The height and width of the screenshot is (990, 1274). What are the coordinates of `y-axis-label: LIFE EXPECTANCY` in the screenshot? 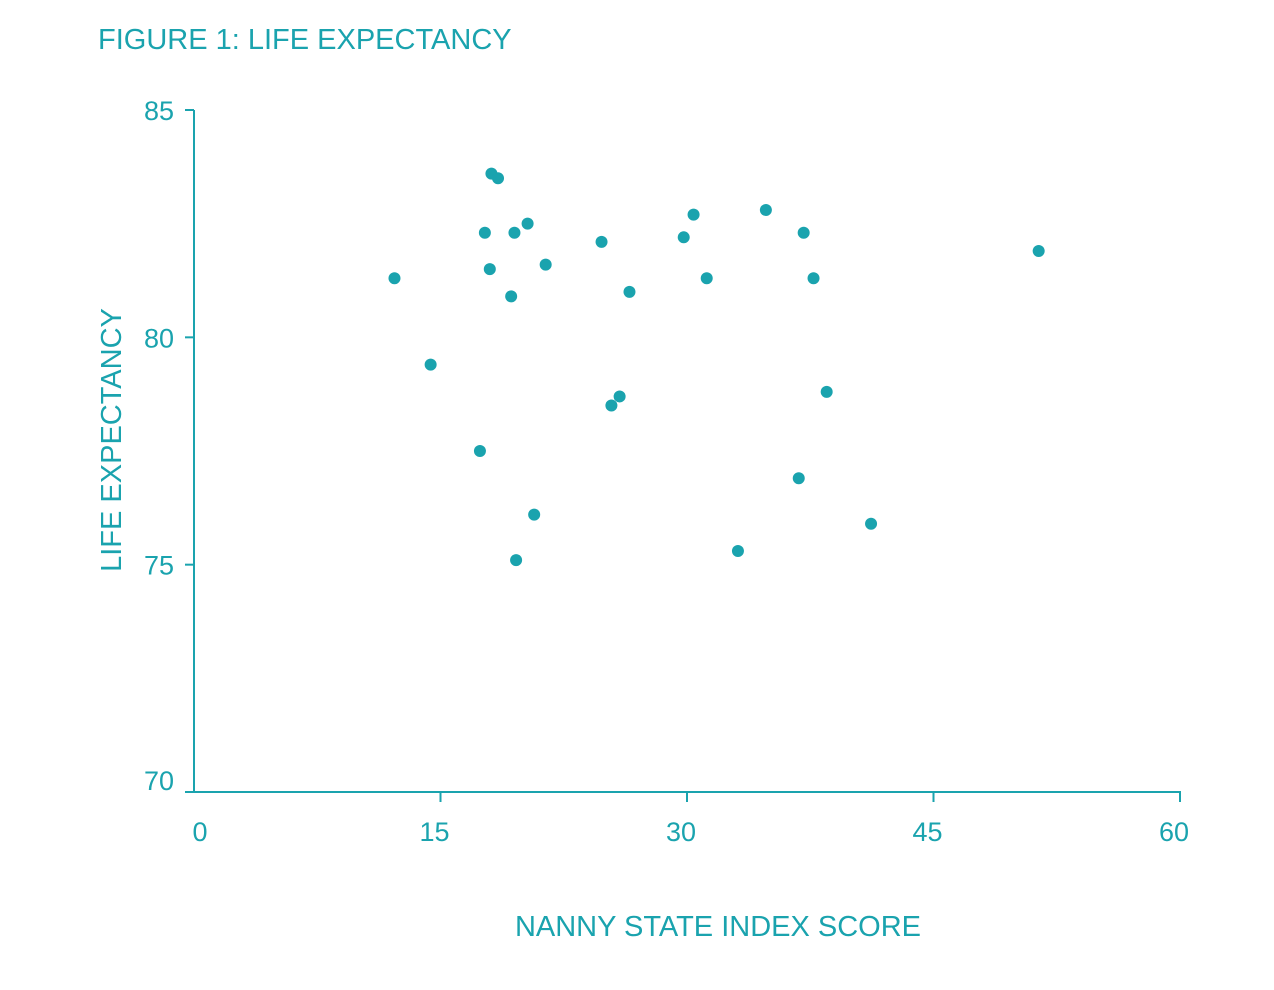 It's located at (112, 440).